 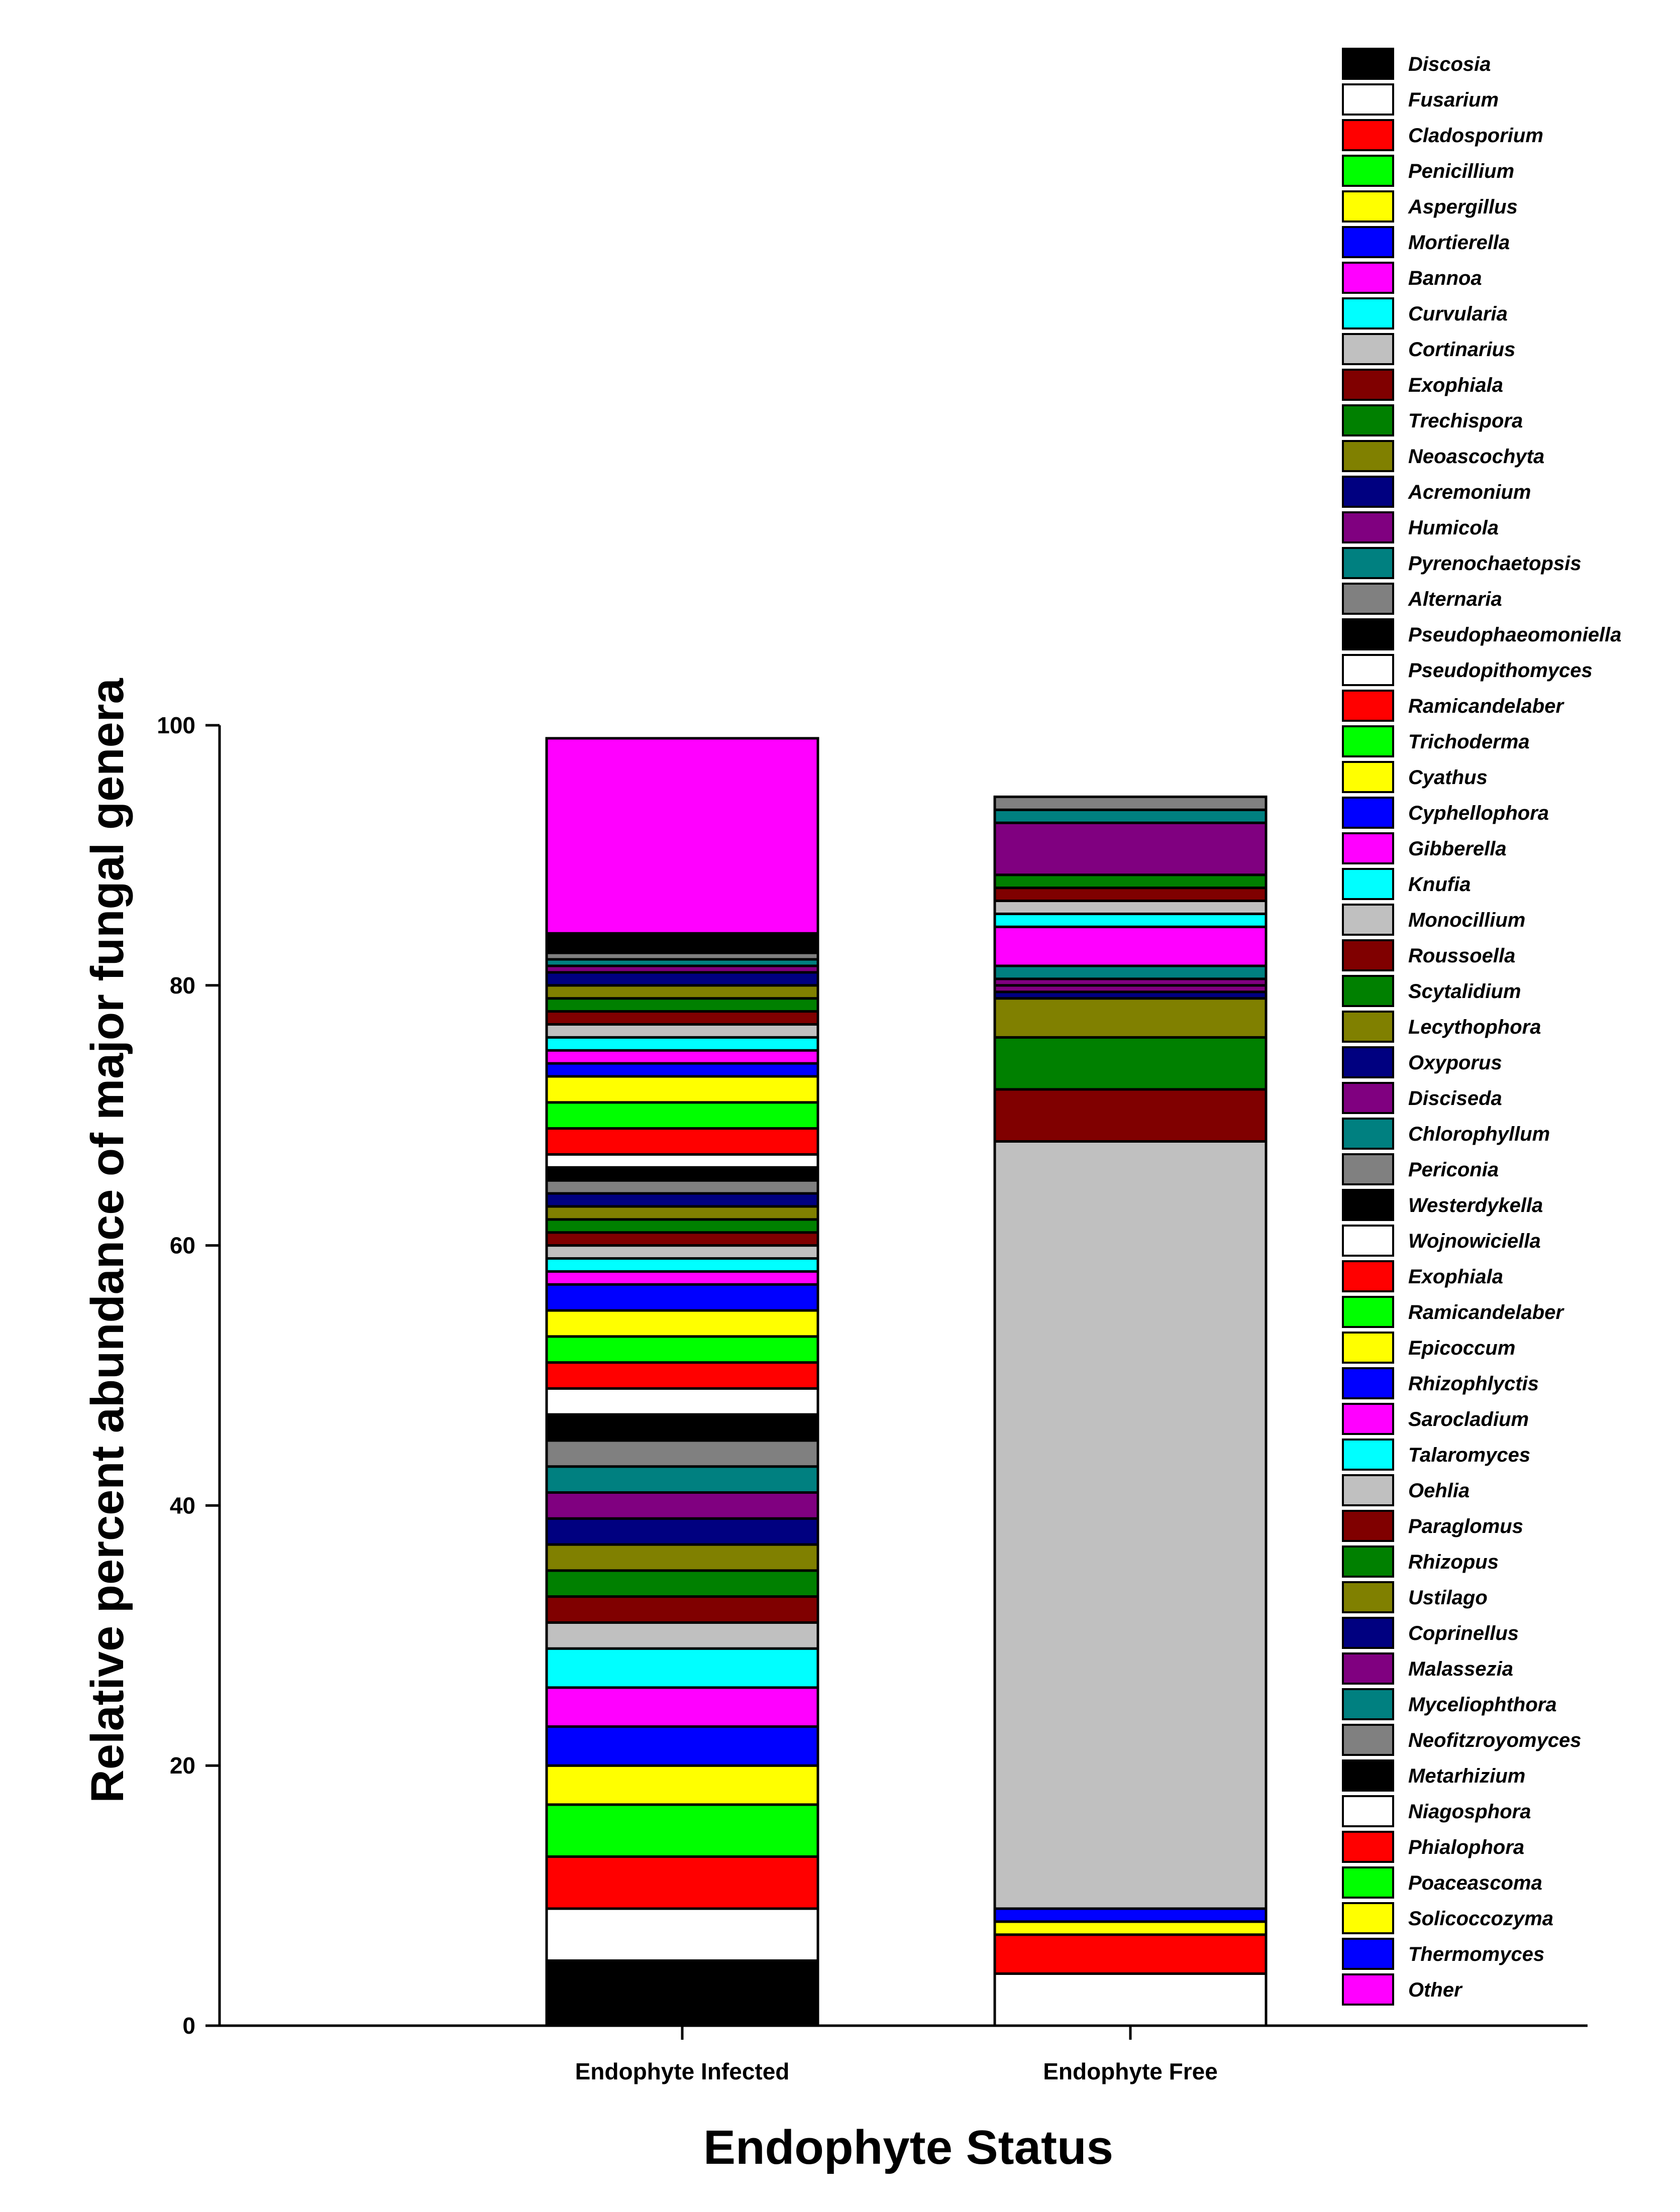 What do you see at coordinates (1476, 457) in the screenshot?
I see `legend-label-neoascochyta-11: Neoascochyta` at bounding box center [1476, 457].